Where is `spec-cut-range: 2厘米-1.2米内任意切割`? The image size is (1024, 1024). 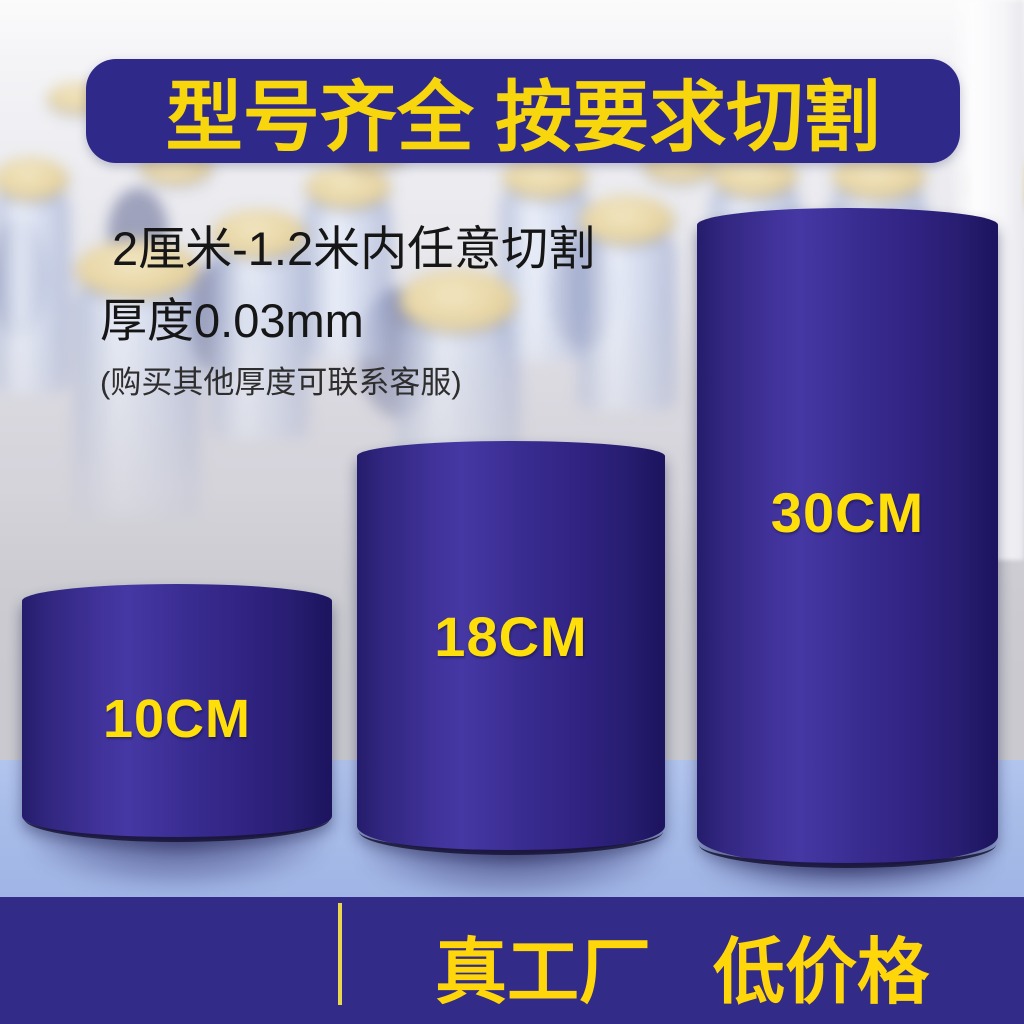 spec-cut-range: 2厘米-1.2米内任意切割 is located at coordinates (354, 248).